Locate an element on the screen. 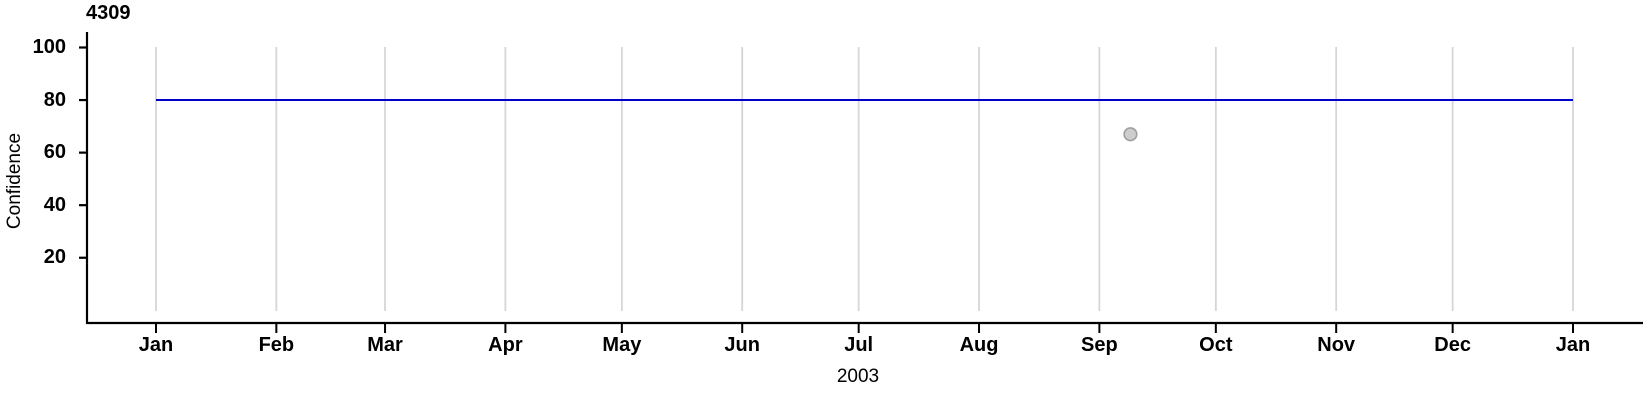 This screenshot has height=400, width=1650. x-tick-label: Oct is located at coordinates (1216, 345).